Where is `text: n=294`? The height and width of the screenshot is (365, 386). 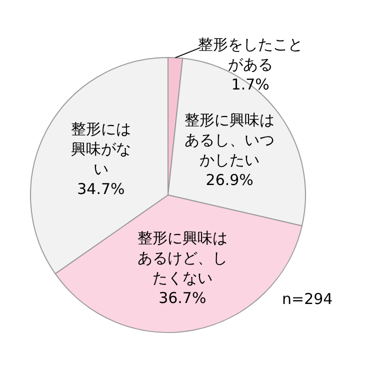 text: n=294 is located at coordinates (307, 299).